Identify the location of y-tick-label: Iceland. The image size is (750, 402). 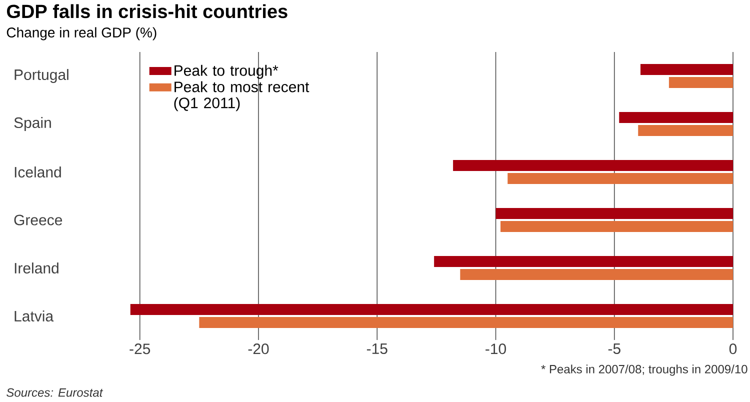
(37, 172).